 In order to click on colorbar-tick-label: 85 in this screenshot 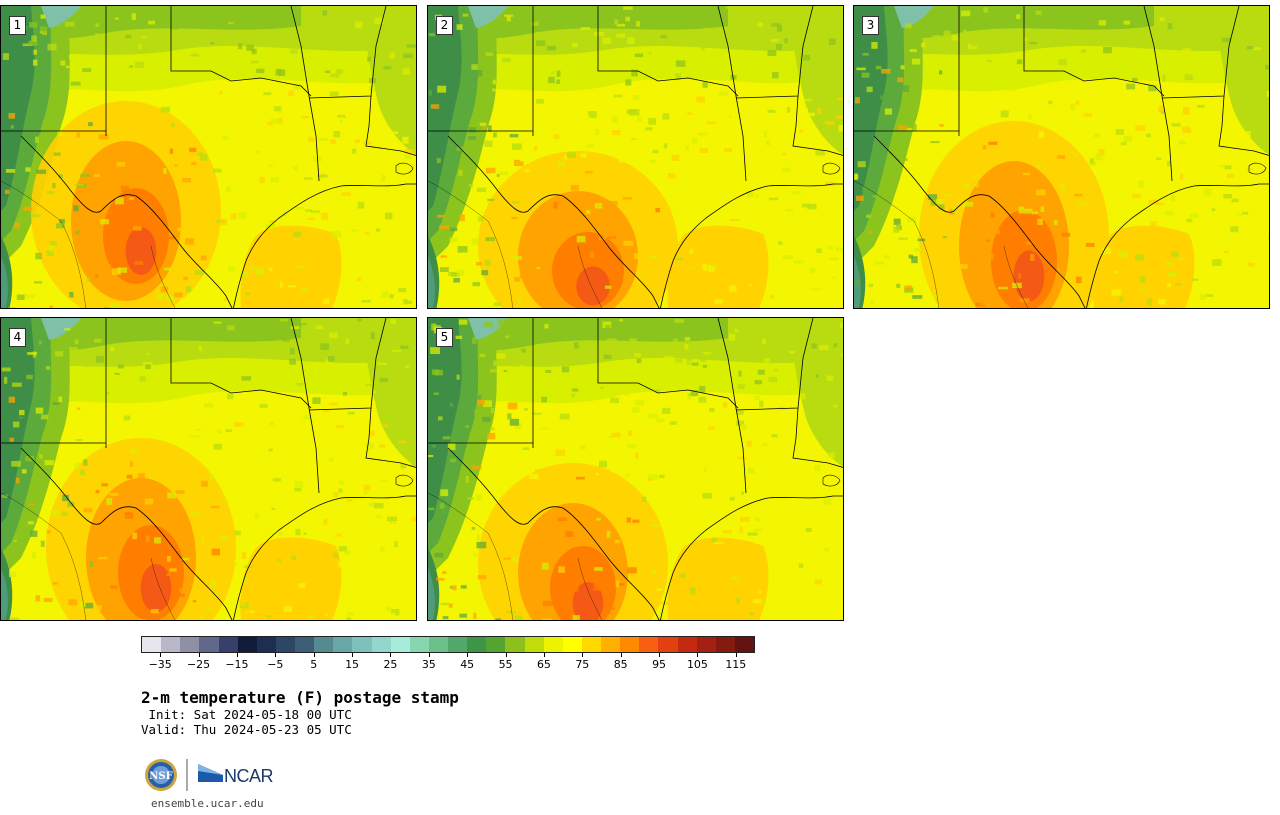, I will do `click(621, 662)`.